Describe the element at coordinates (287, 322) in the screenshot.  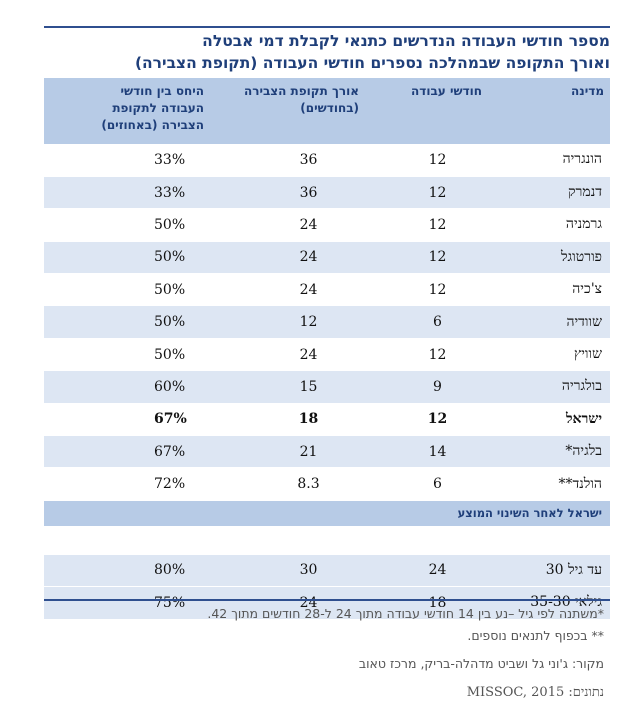
I see `cell-period: 12` at that location.